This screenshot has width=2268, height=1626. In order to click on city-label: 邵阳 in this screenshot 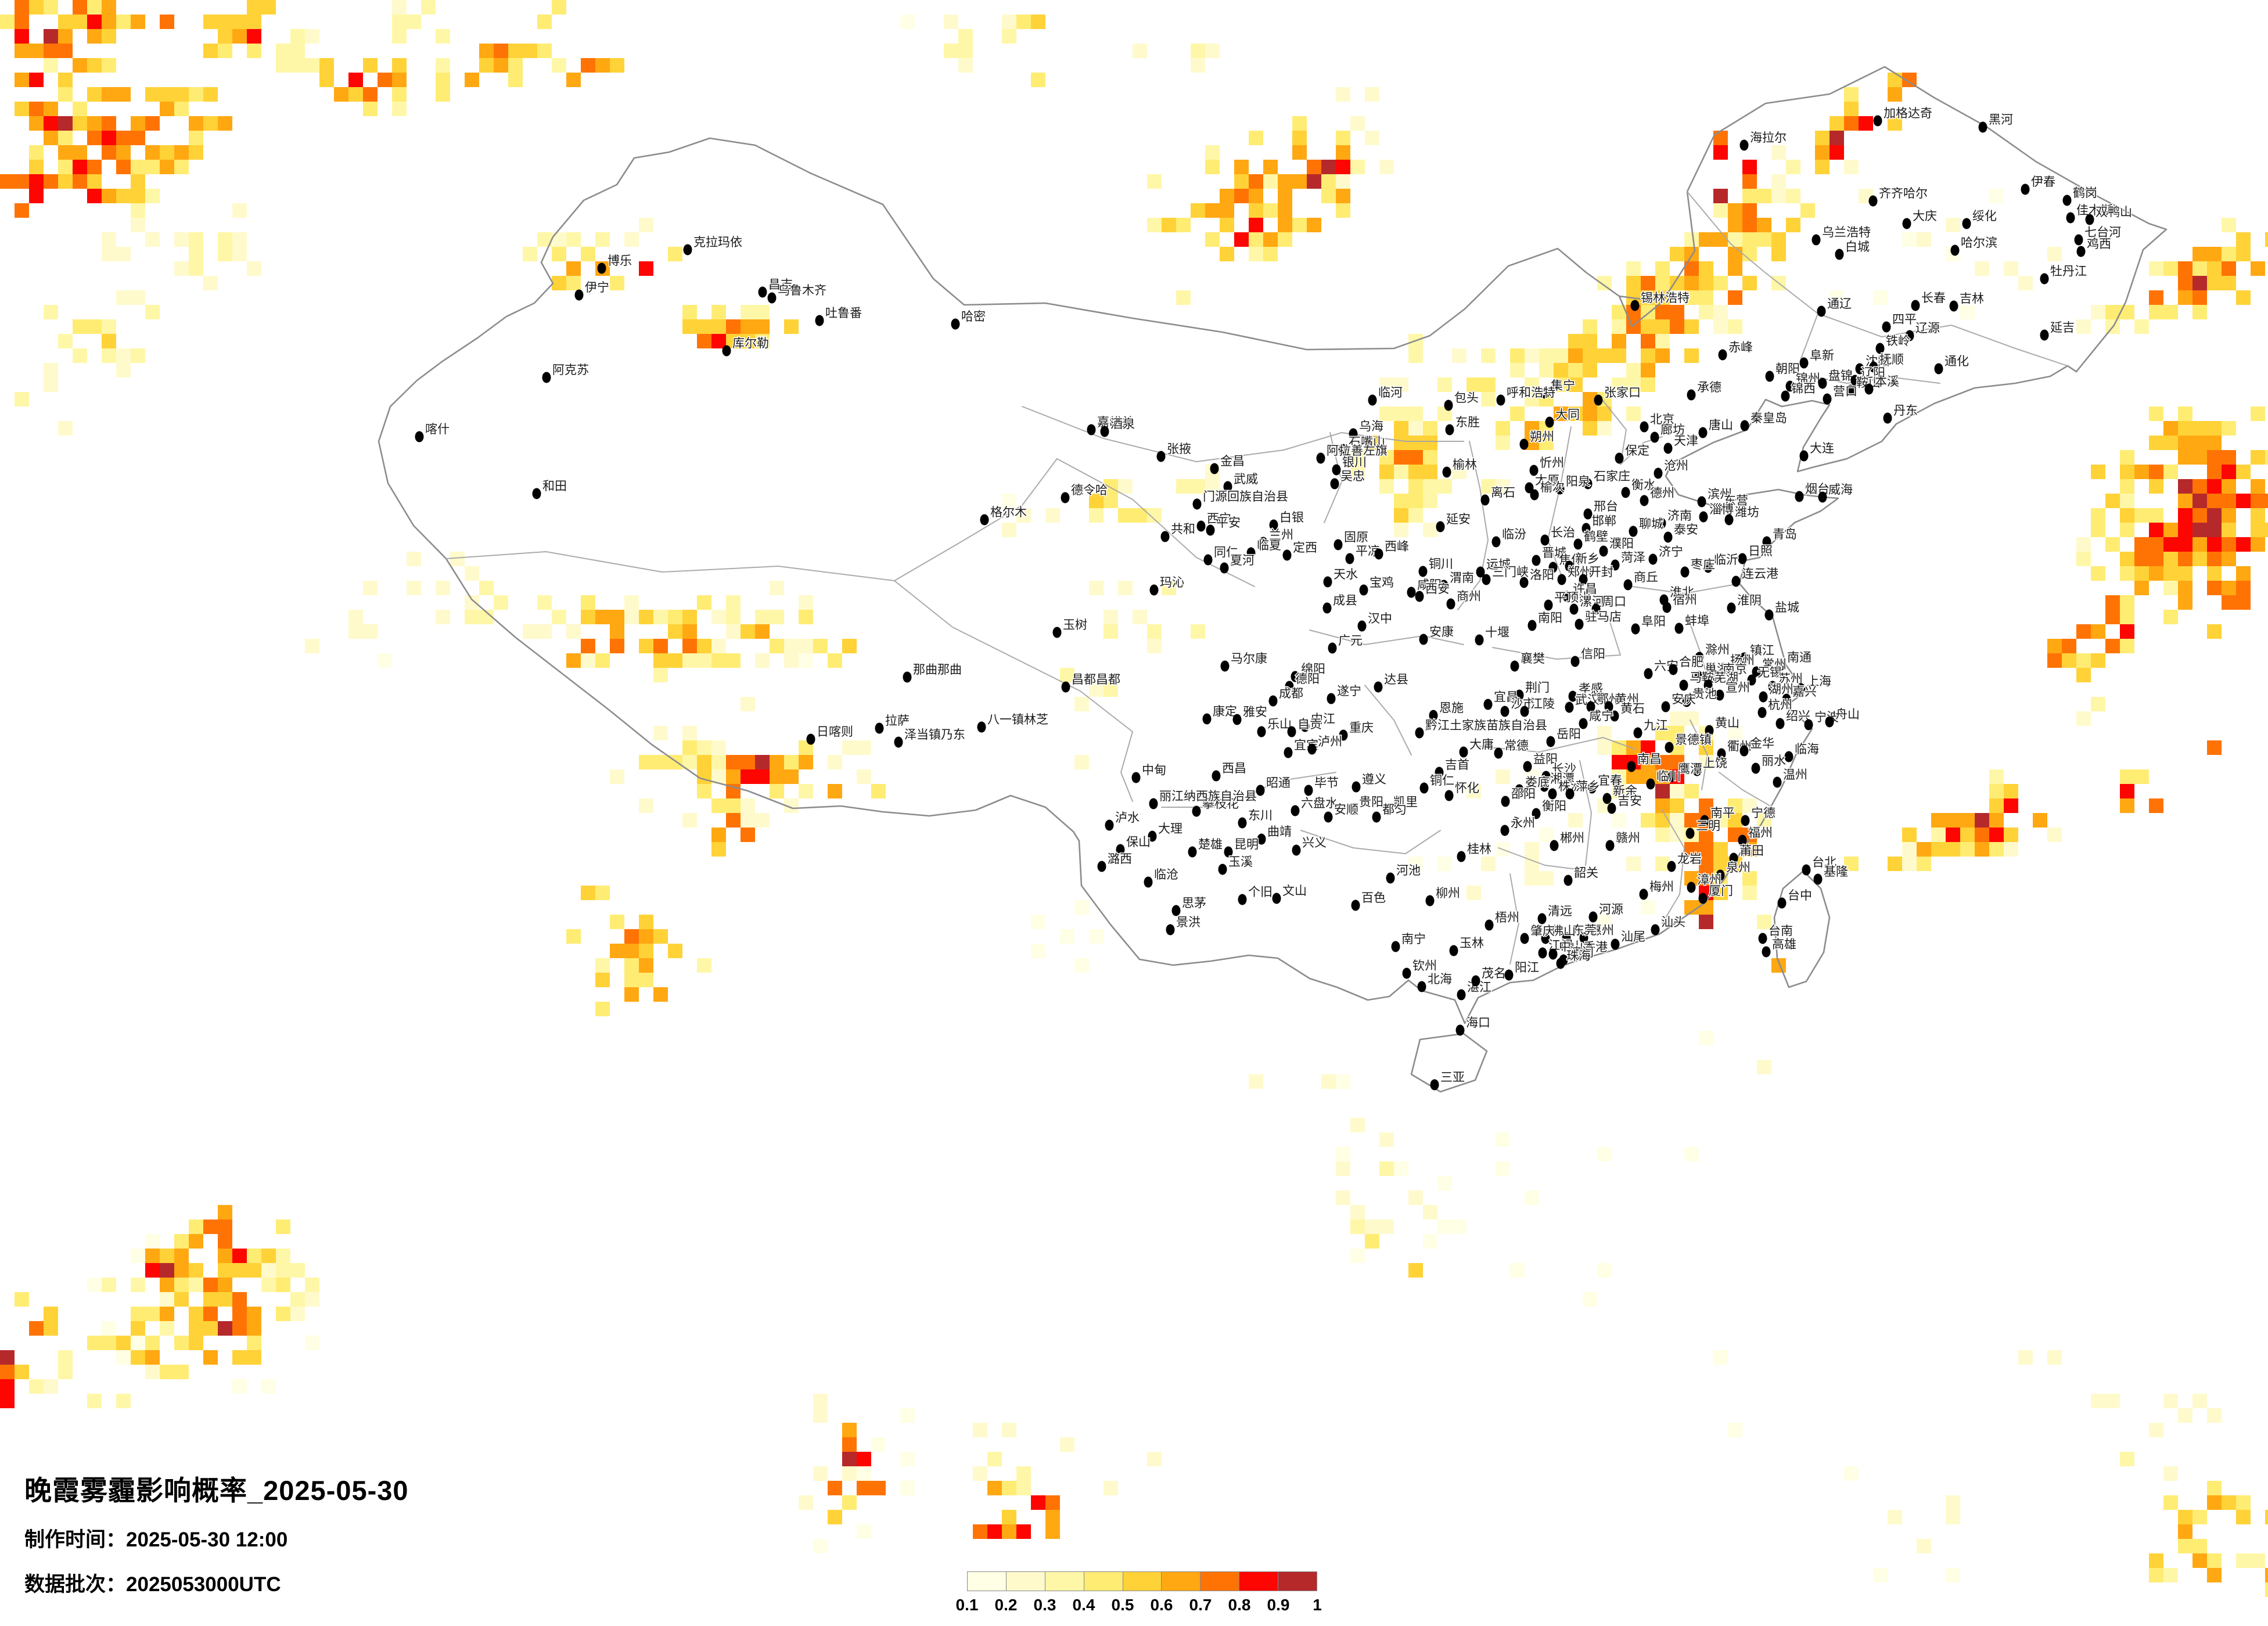, I will do `click(1523, 794)`.